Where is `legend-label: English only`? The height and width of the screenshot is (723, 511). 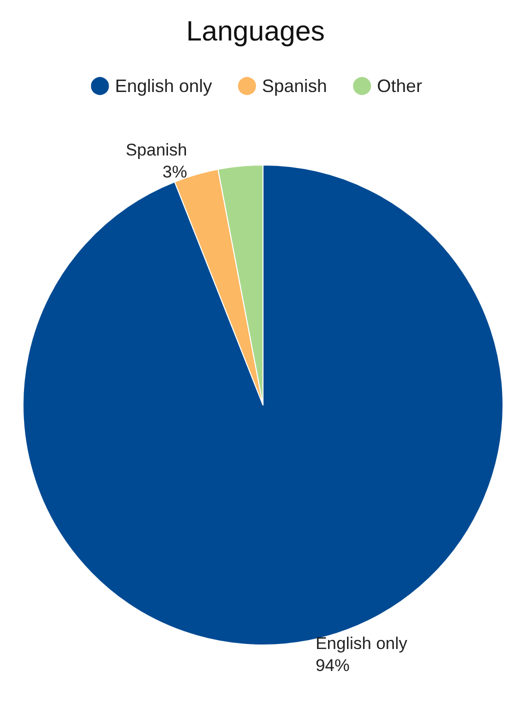
legend-label: English only is located at coordinates (163, 86).